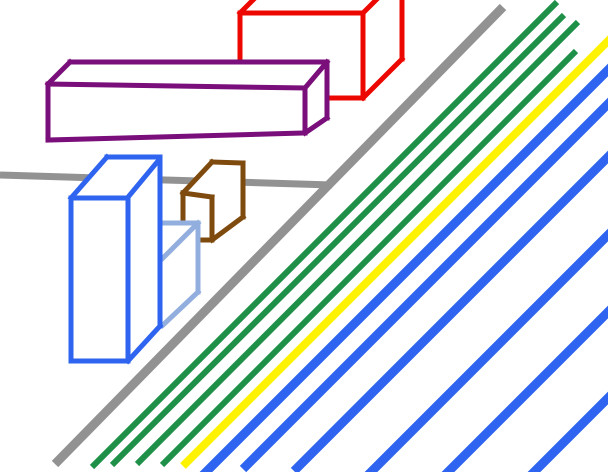 Image resolution: width=608 pixels, height=472 pixels. Describe the element at coordinates (179, 274) in the screenshot. I see `lightblue-box` at that location.